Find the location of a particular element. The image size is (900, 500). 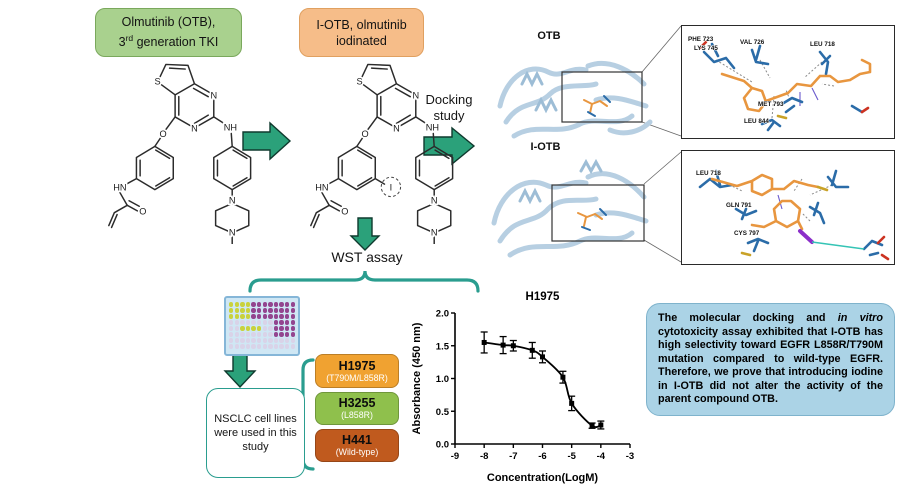

chart-x-label: Concentration(LogM) is located at coordinates (543, 478).